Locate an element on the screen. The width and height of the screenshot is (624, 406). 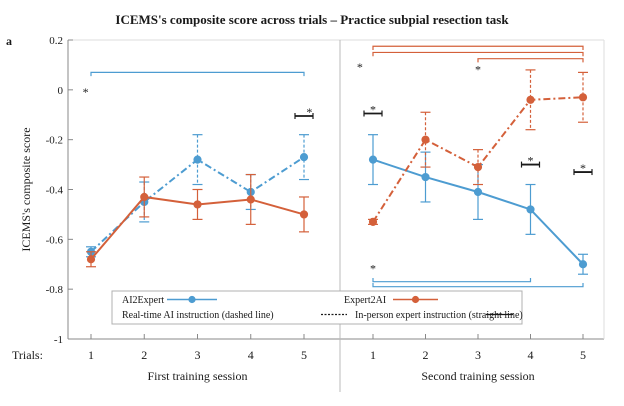
legend-box is located at coordinates (317, 307).